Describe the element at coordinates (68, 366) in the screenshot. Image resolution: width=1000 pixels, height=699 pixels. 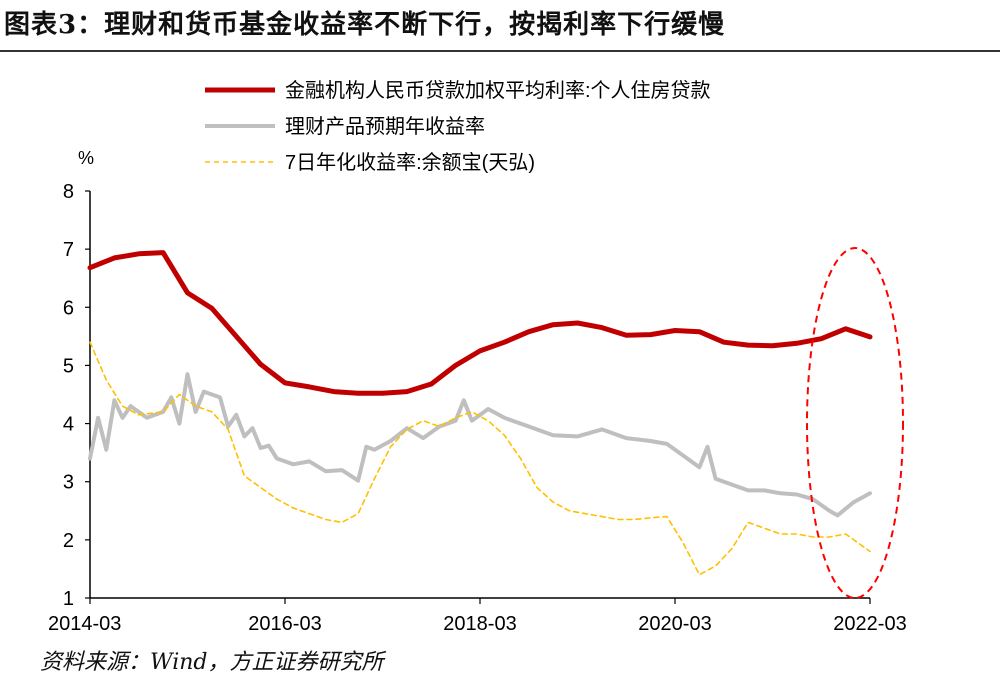
I see `y-tick-label: 5` at that location.